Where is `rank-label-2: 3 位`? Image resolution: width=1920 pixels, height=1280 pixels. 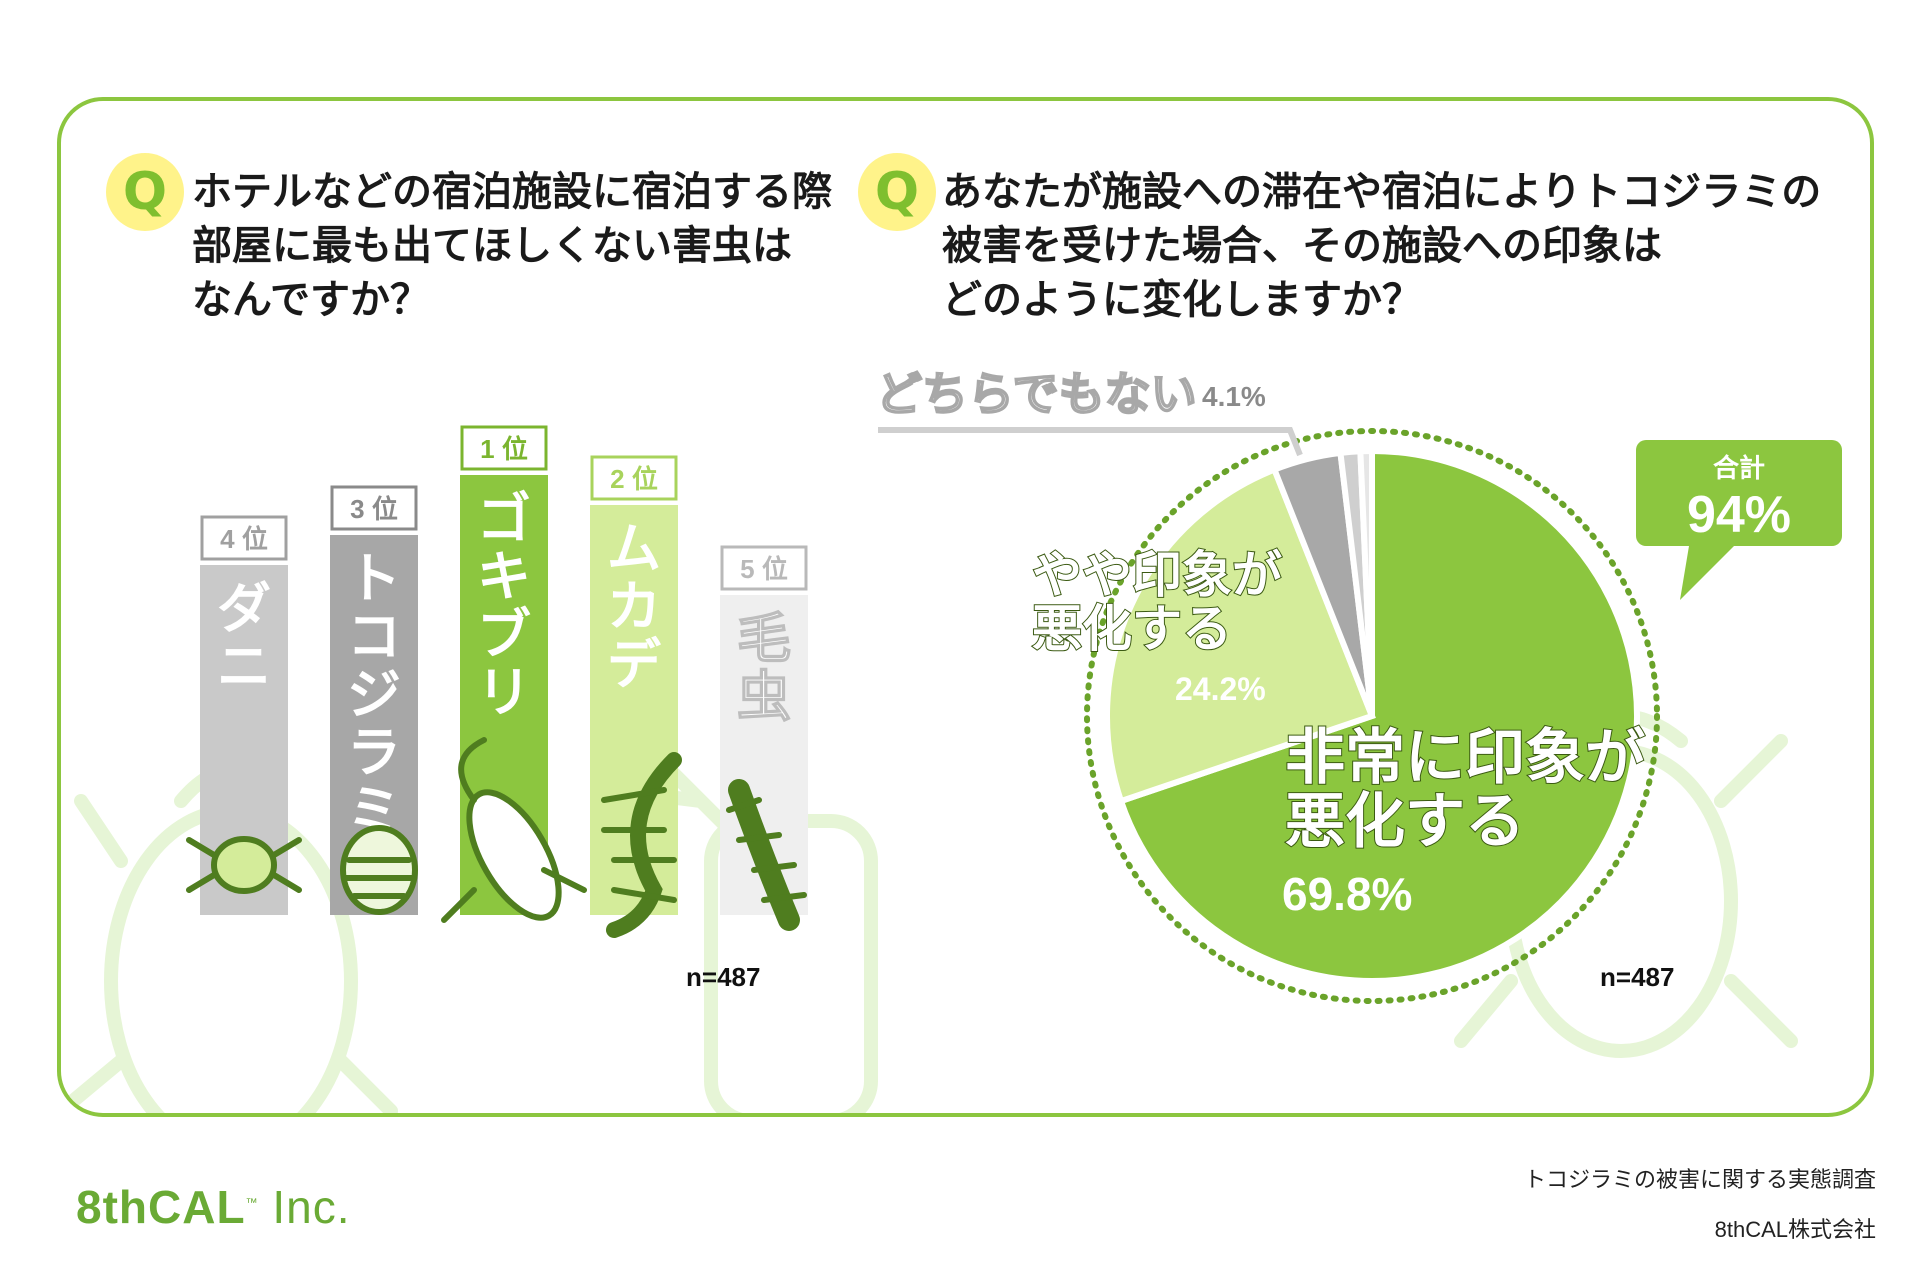
rank-label-2: 3 位 is located at coordinates (374, 509).